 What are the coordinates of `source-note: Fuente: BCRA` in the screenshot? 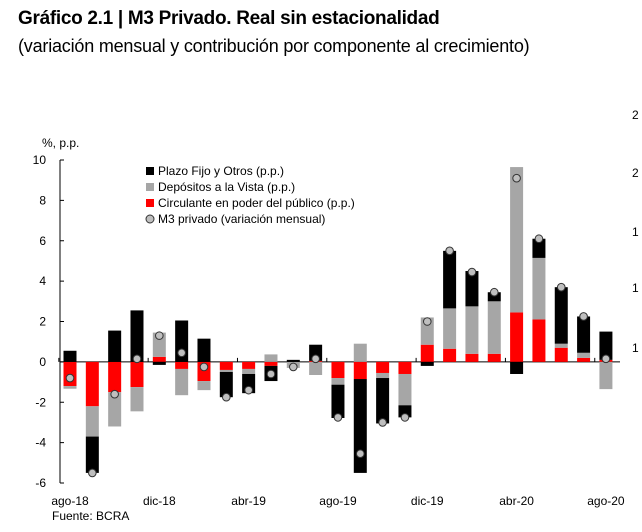 It's located at (90, 516).